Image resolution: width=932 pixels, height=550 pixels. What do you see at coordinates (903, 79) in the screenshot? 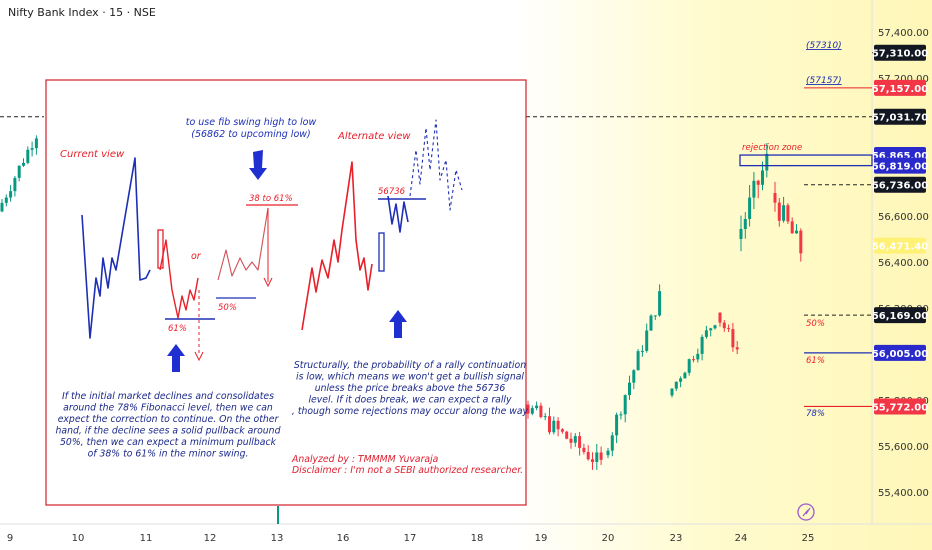
I see `y-tick-label-1: 57,200.00` at bounding box center [903, 79].